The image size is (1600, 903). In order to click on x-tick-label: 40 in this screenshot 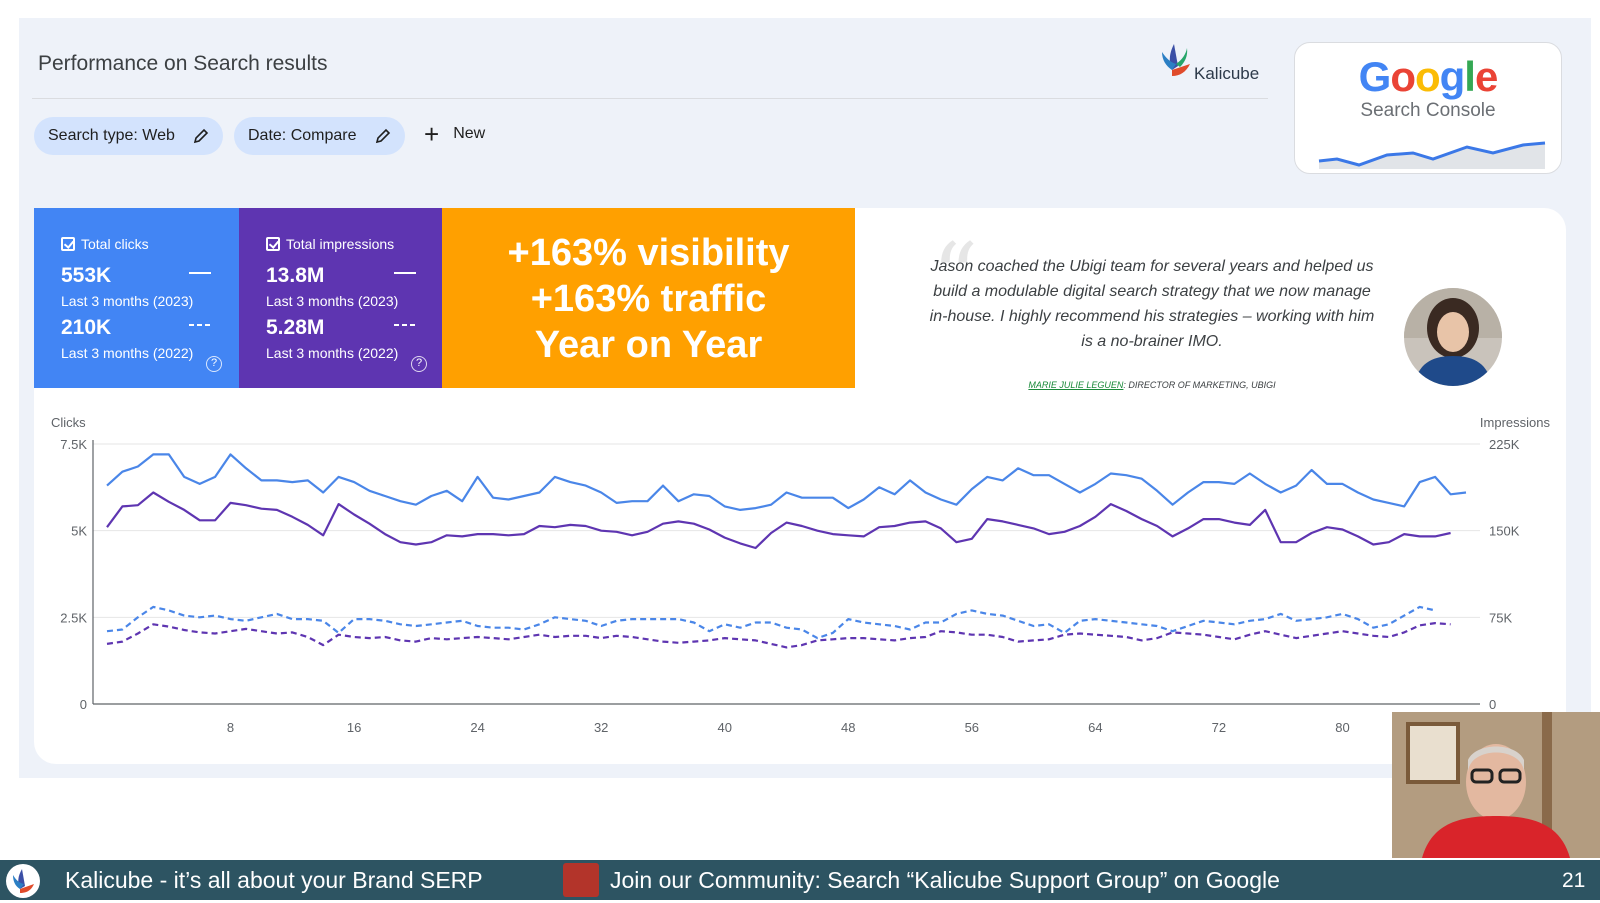, I will do `click(724, 727)`.